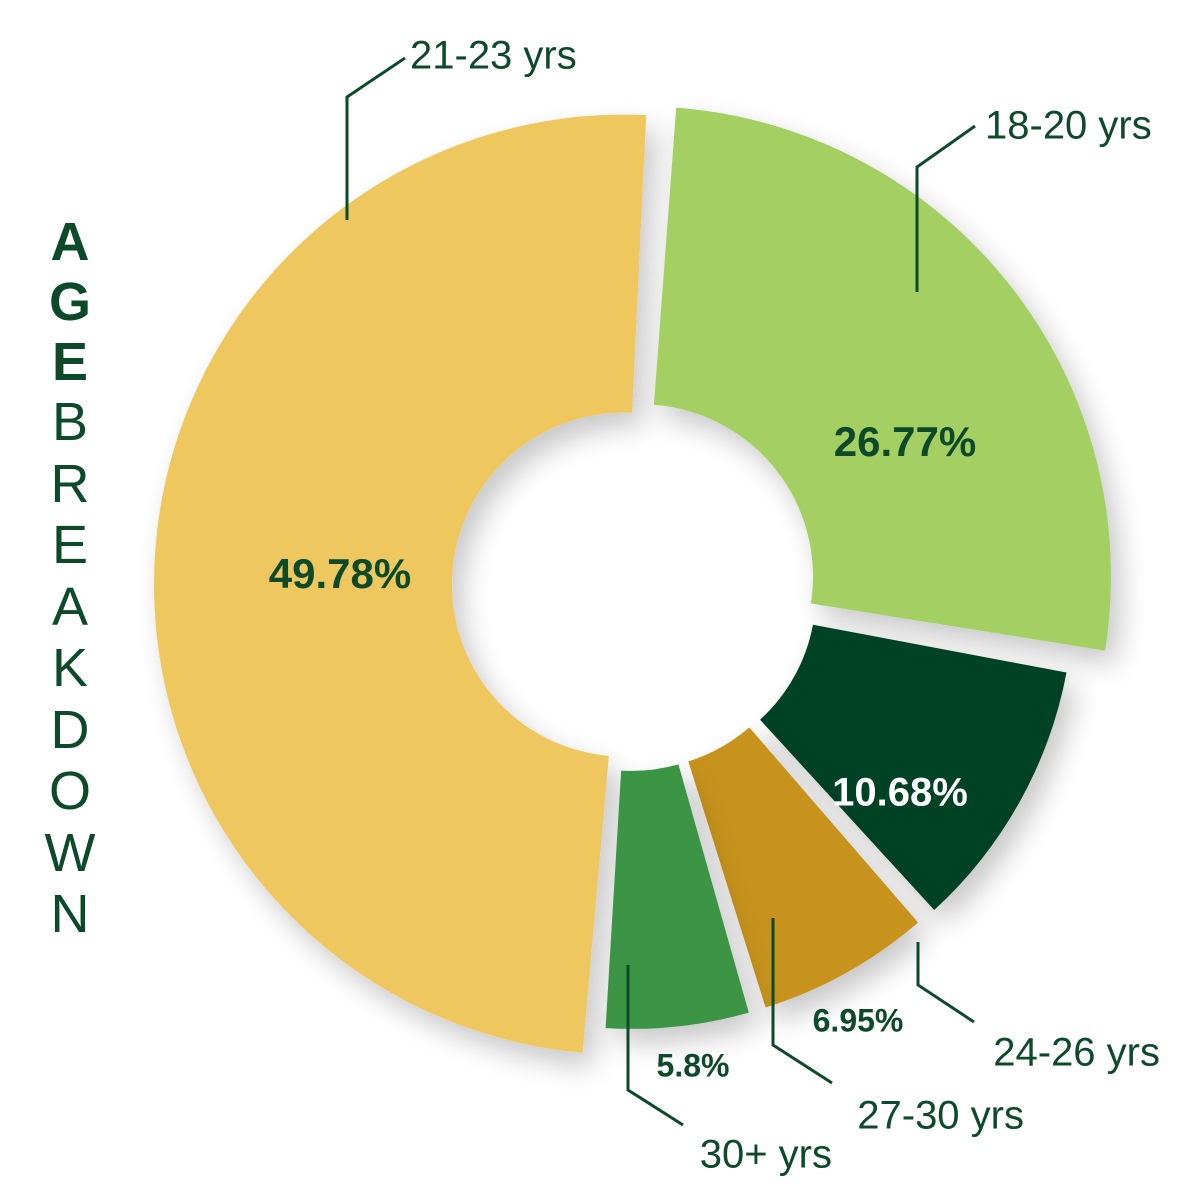 This screenshot has height=1201, width=1201. Describe the element at coordinates (803, 867) in the screenshot. I see `slice-27-30-yrs` at that location.